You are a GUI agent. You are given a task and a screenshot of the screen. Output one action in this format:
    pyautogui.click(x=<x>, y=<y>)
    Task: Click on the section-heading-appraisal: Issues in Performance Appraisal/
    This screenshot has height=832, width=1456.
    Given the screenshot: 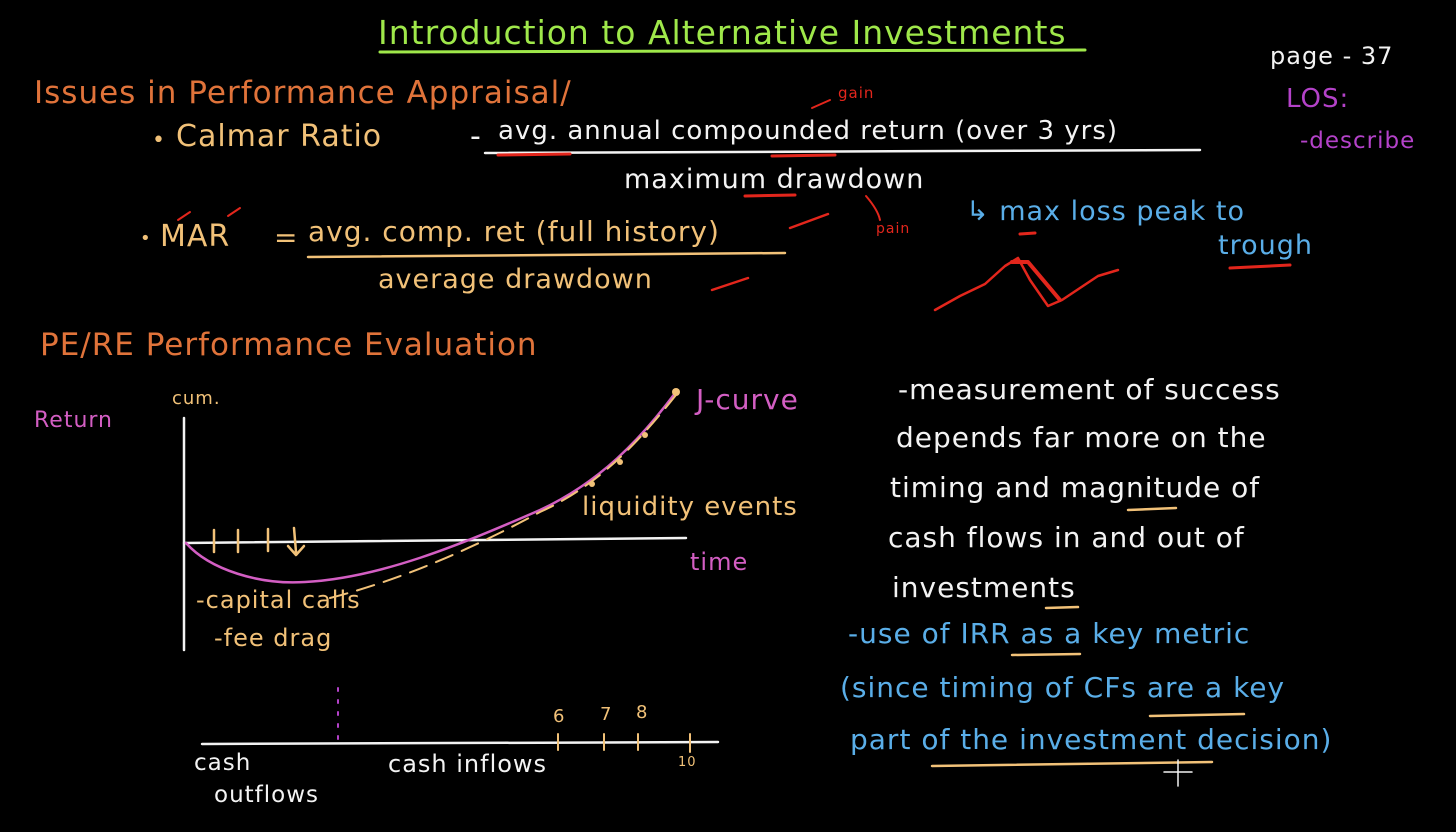 What is the action you would take?
    pyautogui.click(x=303, y=93)
    